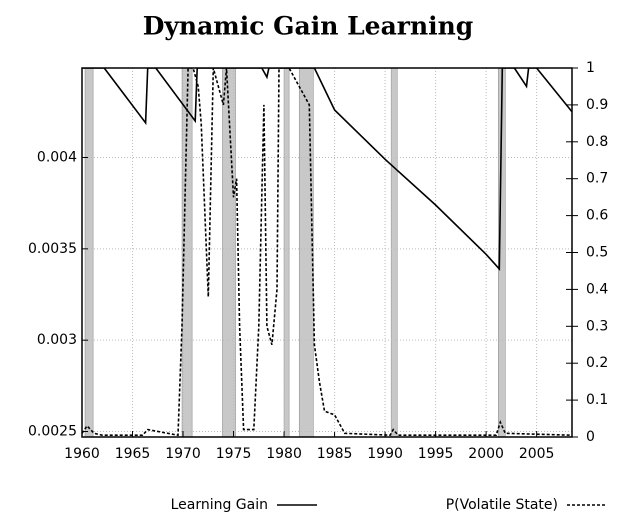 Image resolution: width=619 pixels, height=515 pixels. Describe the element at coordinates (597, 253) in the screenshot. I see `y2-tick-label: 0.5` at that location.